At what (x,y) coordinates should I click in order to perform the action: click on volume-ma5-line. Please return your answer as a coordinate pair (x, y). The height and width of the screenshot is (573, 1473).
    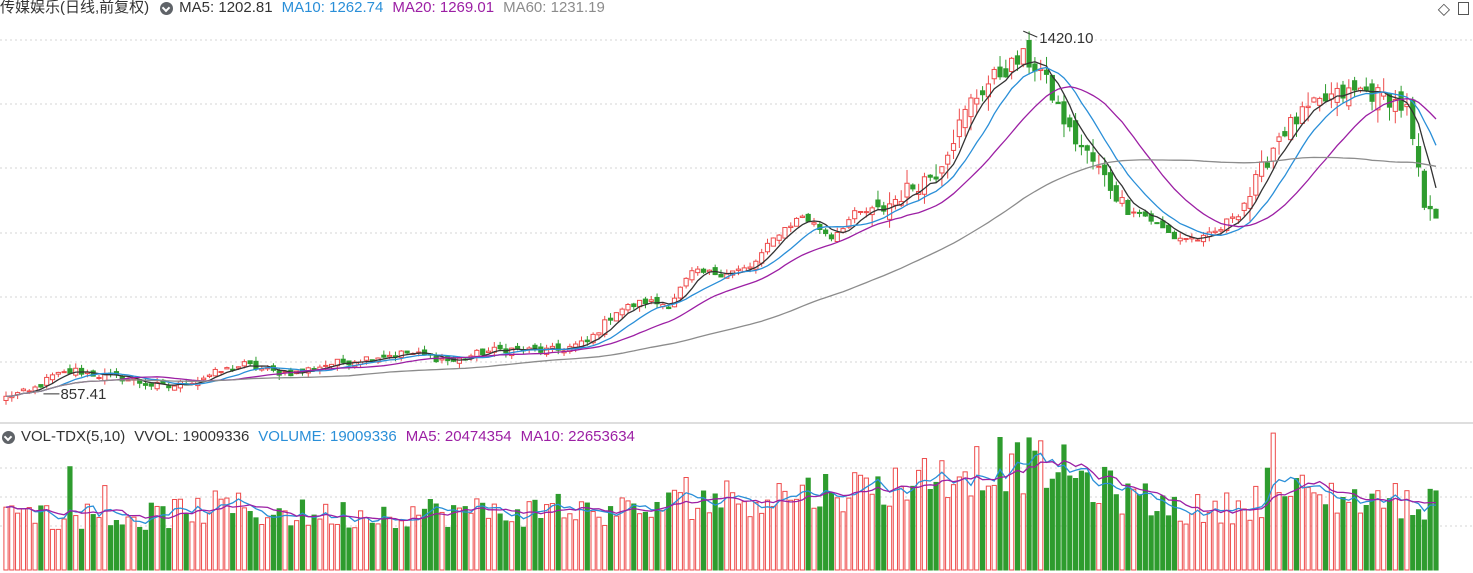
    Looking at the image, I should click on (720, 488).